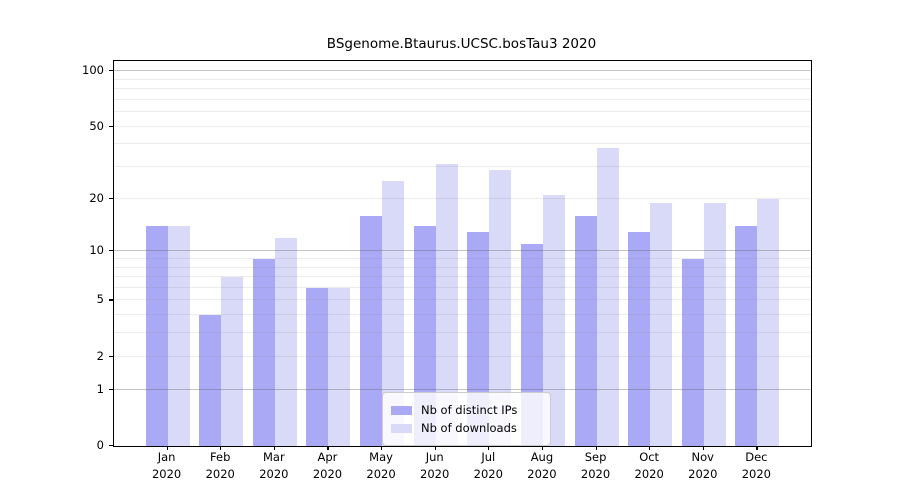 This screenshot has width=900, height=500. What do you see at coordinates (714, 324) in the screenshot?
I see `bar-nov-downloads` at bounding box center [714, 324].